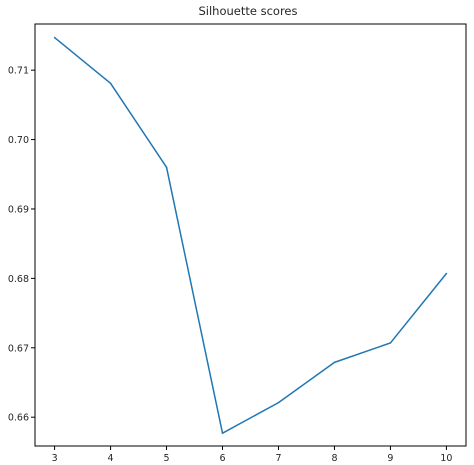 The height and width of the screenshot is (465, 474). I want to click on y-tick-label: 0.68, so click(18, 279).